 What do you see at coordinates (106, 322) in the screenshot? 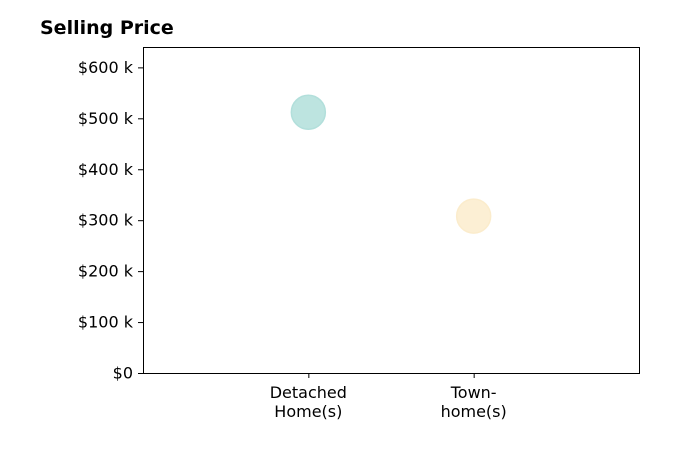
I see `y-tick-label: $100 k` at bounding box center [106, 322].